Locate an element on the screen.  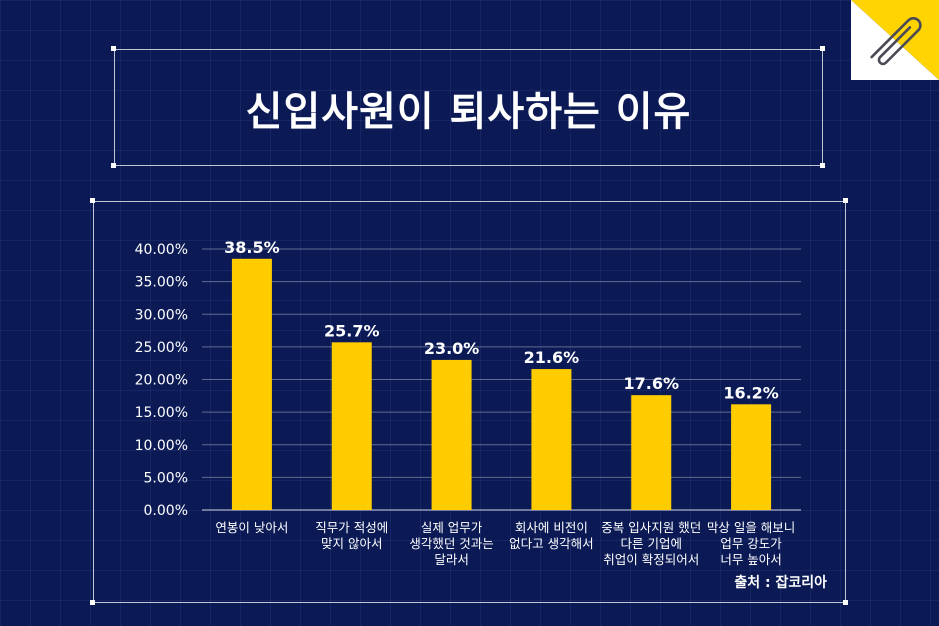
paperclip-icon is located at coordinates (895, 40).